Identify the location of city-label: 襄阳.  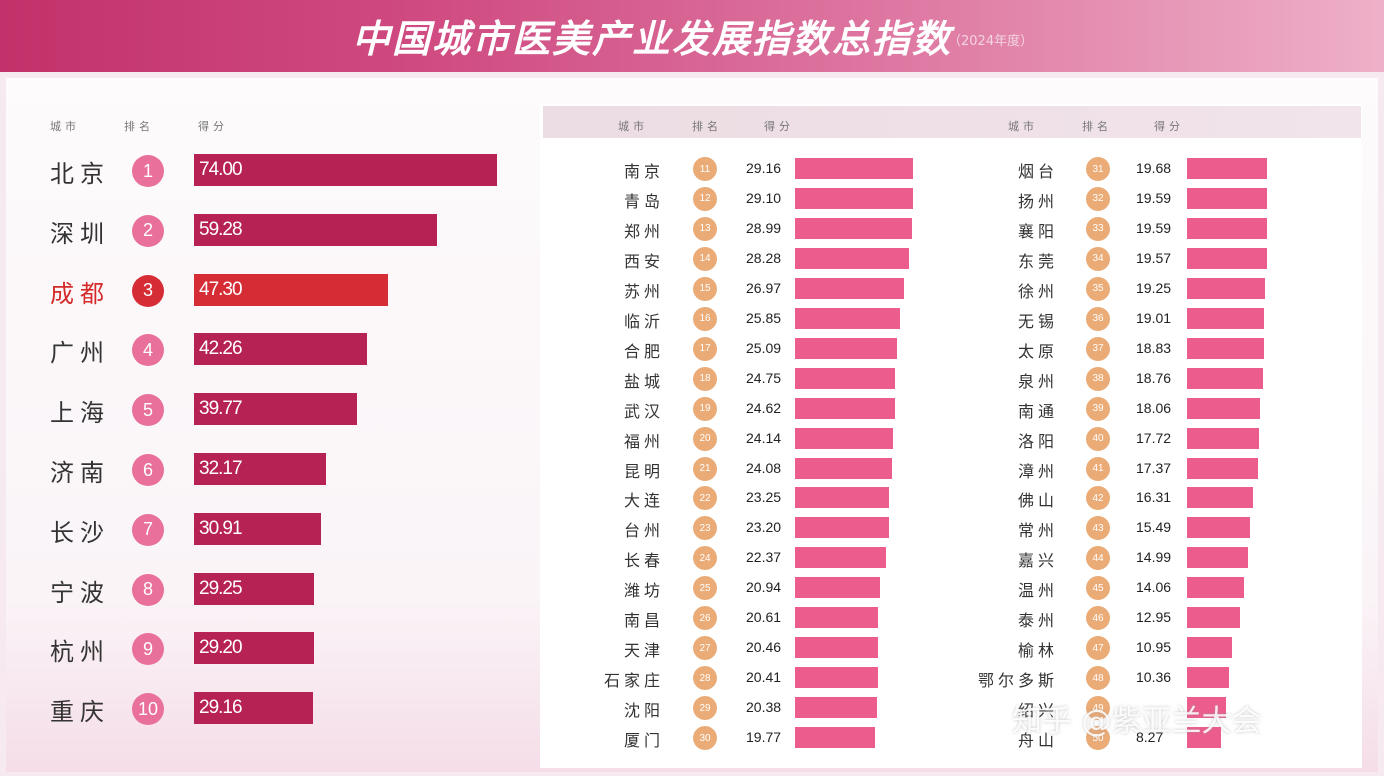
(1037, 231).